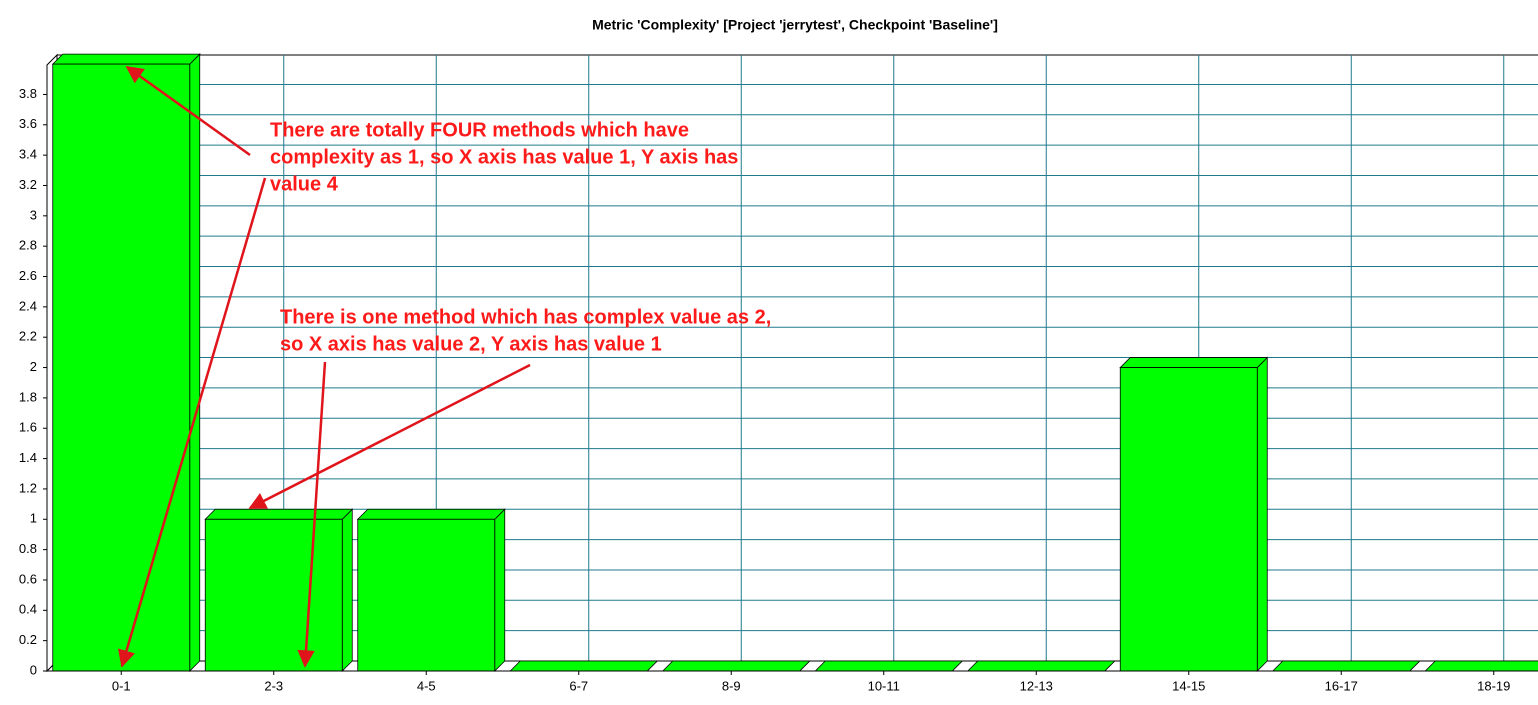 The width and height of the screenshot is (1538, 705). I want to click on y-tick-label: 0.6, so click(28, 578).